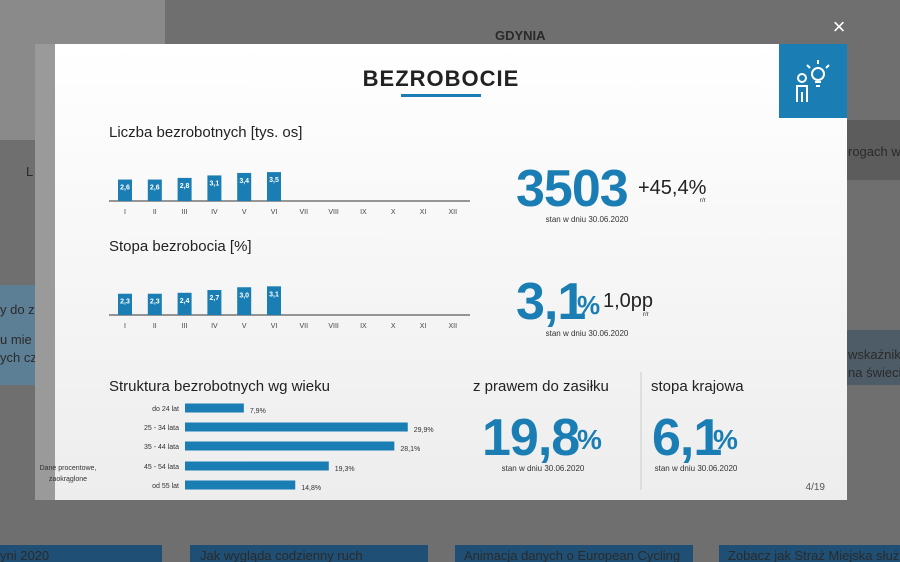  Describe the element at coordinates (274, 180) in the screenshot. I see `value-label: 3,5` at that location.